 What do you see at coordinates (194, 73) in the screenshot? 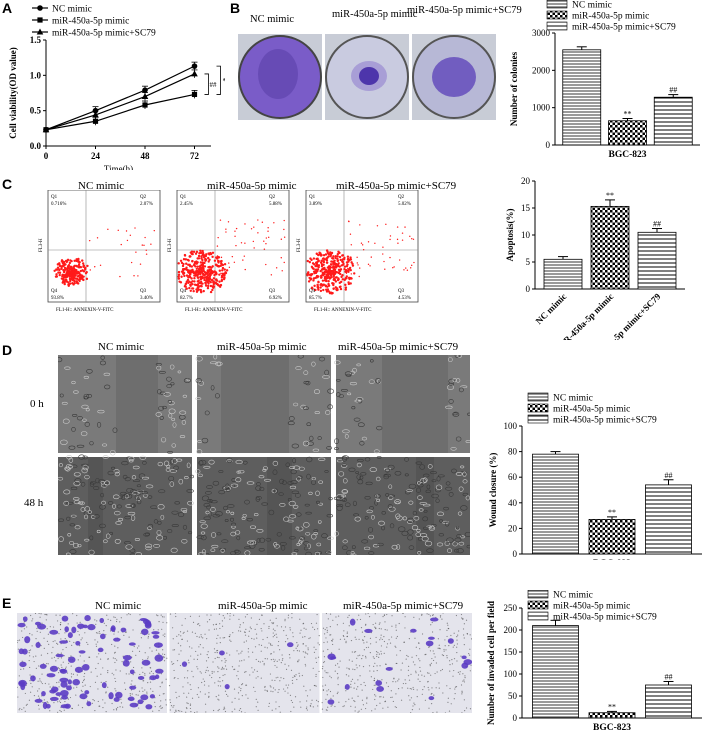
I see `point-marker` at bounding box center [194, 73].